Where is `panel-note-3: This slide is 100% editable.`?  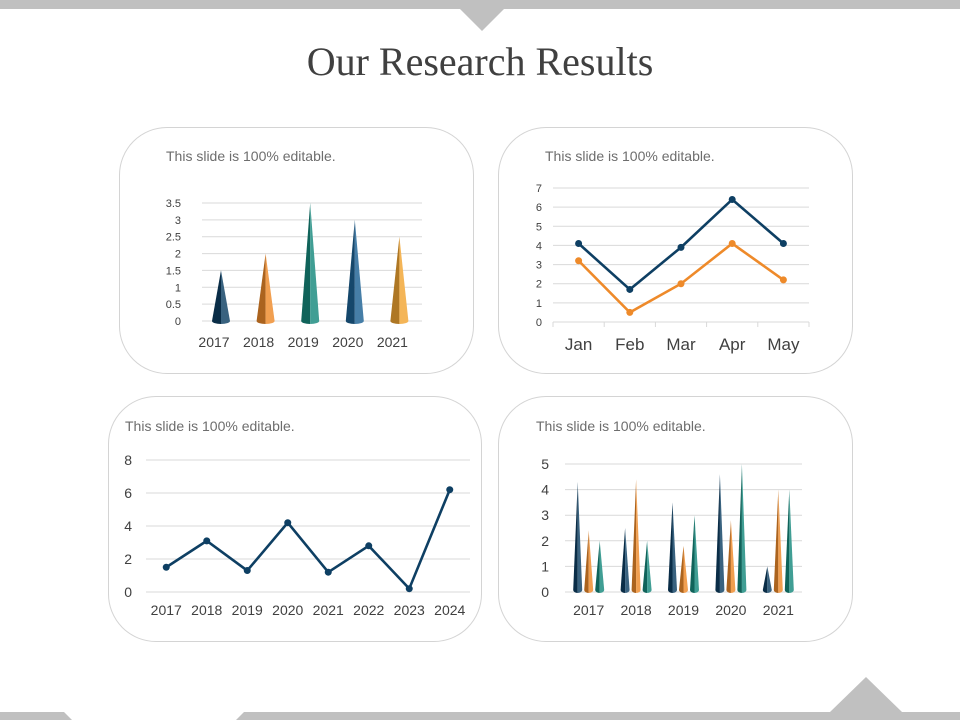
panel-note-3: This slide is 100% editable. is located at coordinates (210, 426).